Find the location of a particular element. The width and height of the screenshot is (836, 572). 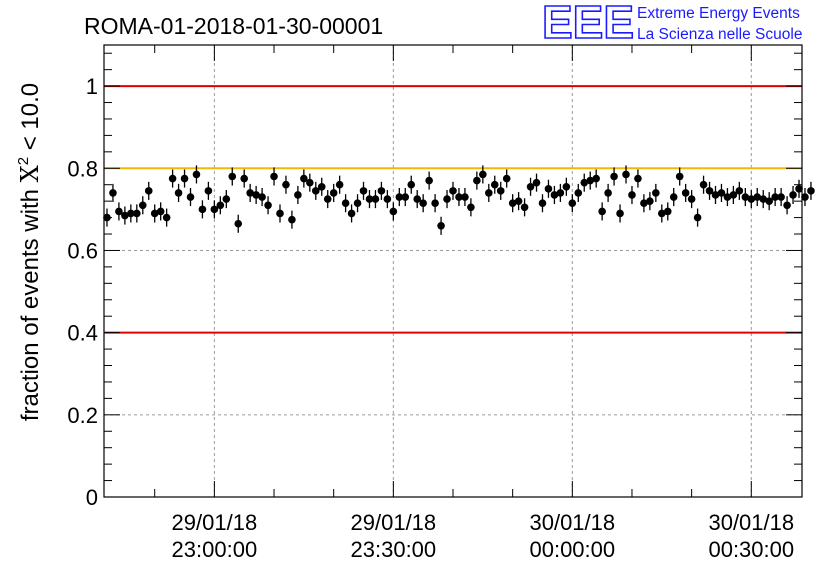

eee-logo-mark: EEE is located at coordinates (588, 24).